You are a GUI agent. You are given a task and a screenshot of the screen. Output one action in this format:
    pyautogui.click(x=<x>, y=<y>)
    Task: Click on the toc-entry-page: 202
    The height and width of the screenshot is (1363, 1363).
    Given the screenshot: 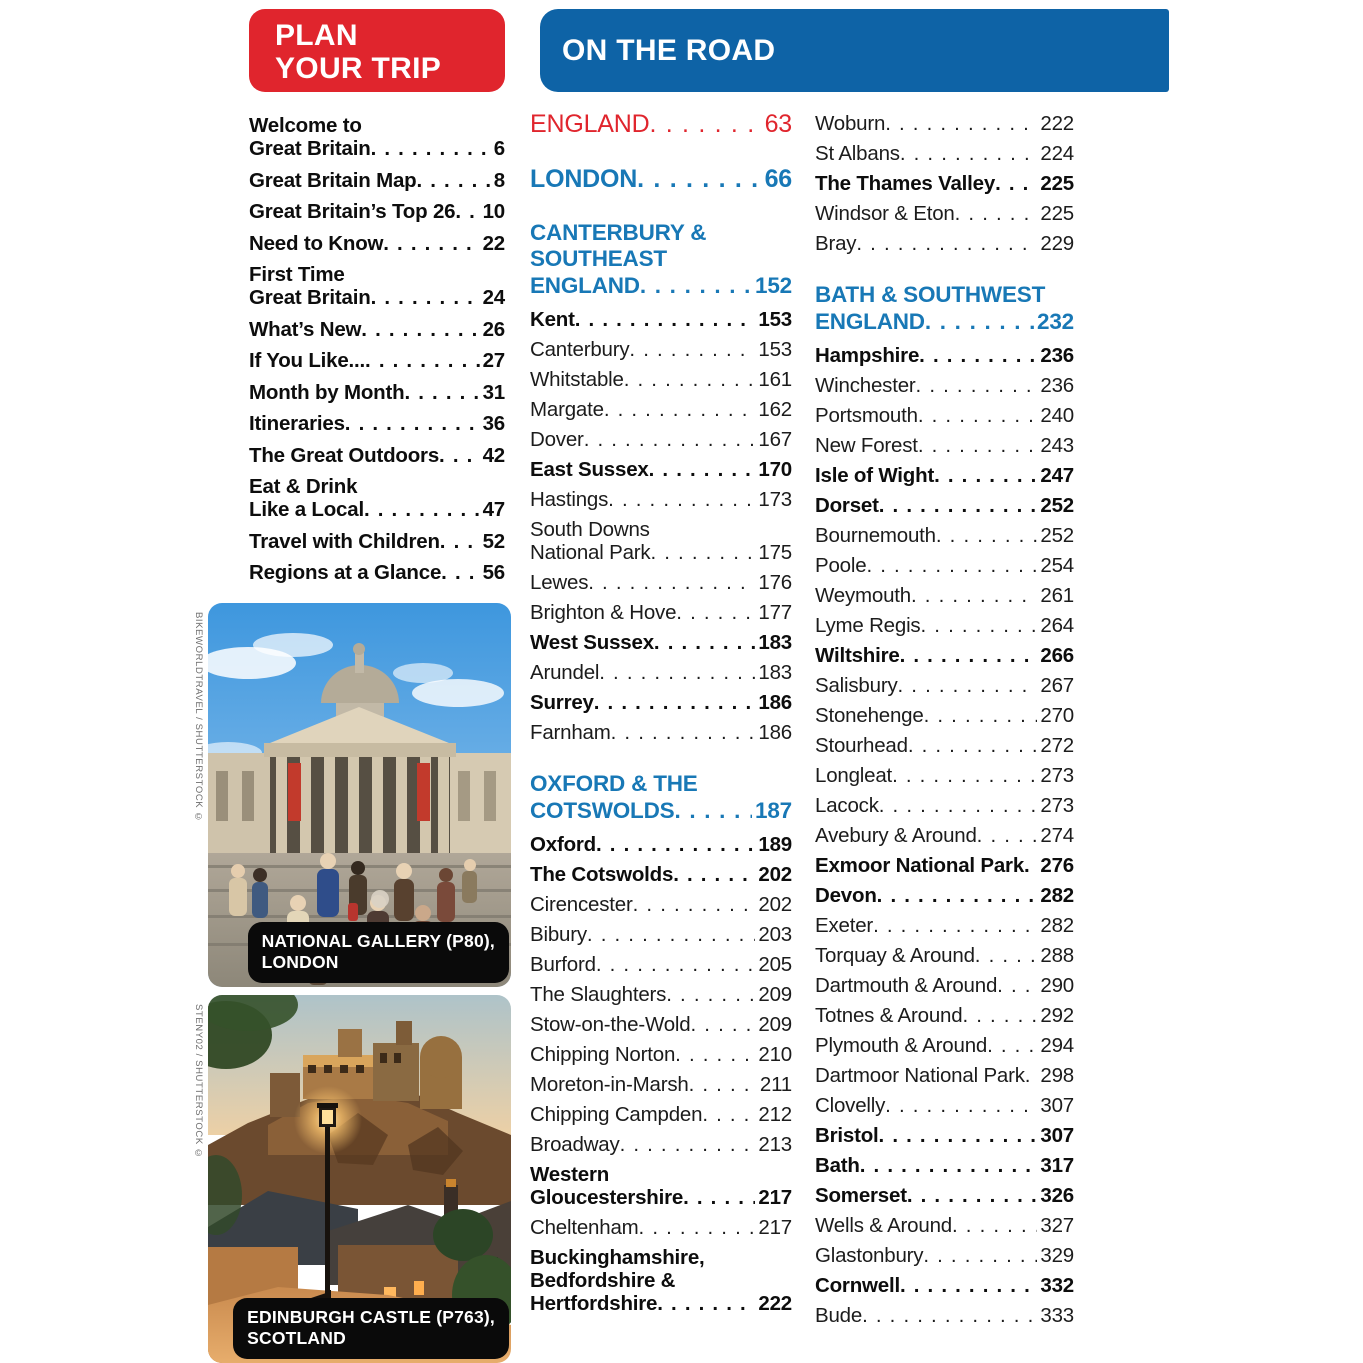 What is the action you would take?
    pyautogui.click(x=775, y=874)
    